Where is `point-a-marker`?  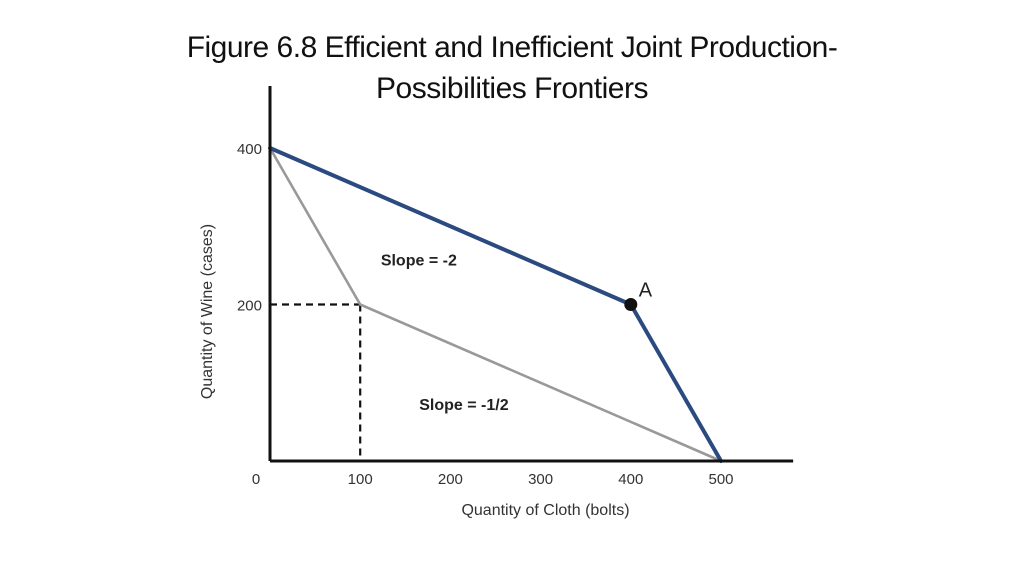
point-a-marker is located at coordinates (631, 304).